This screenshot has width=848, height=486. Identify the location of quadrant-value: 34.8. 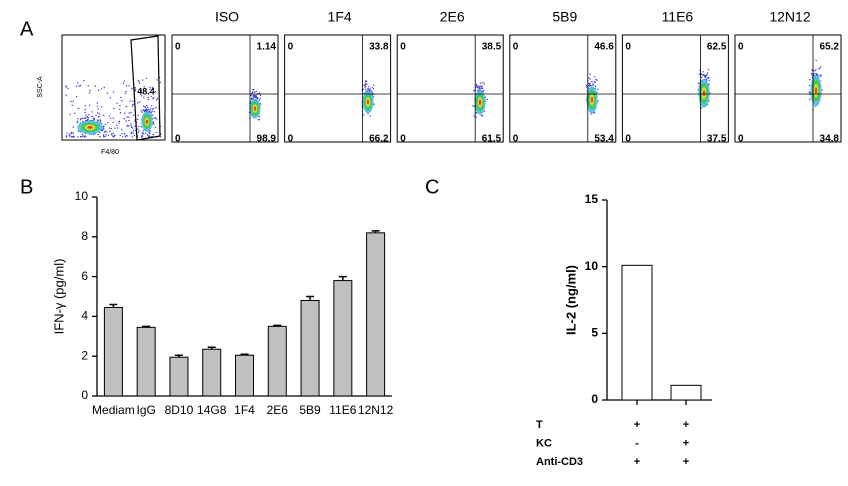
(830, 139).